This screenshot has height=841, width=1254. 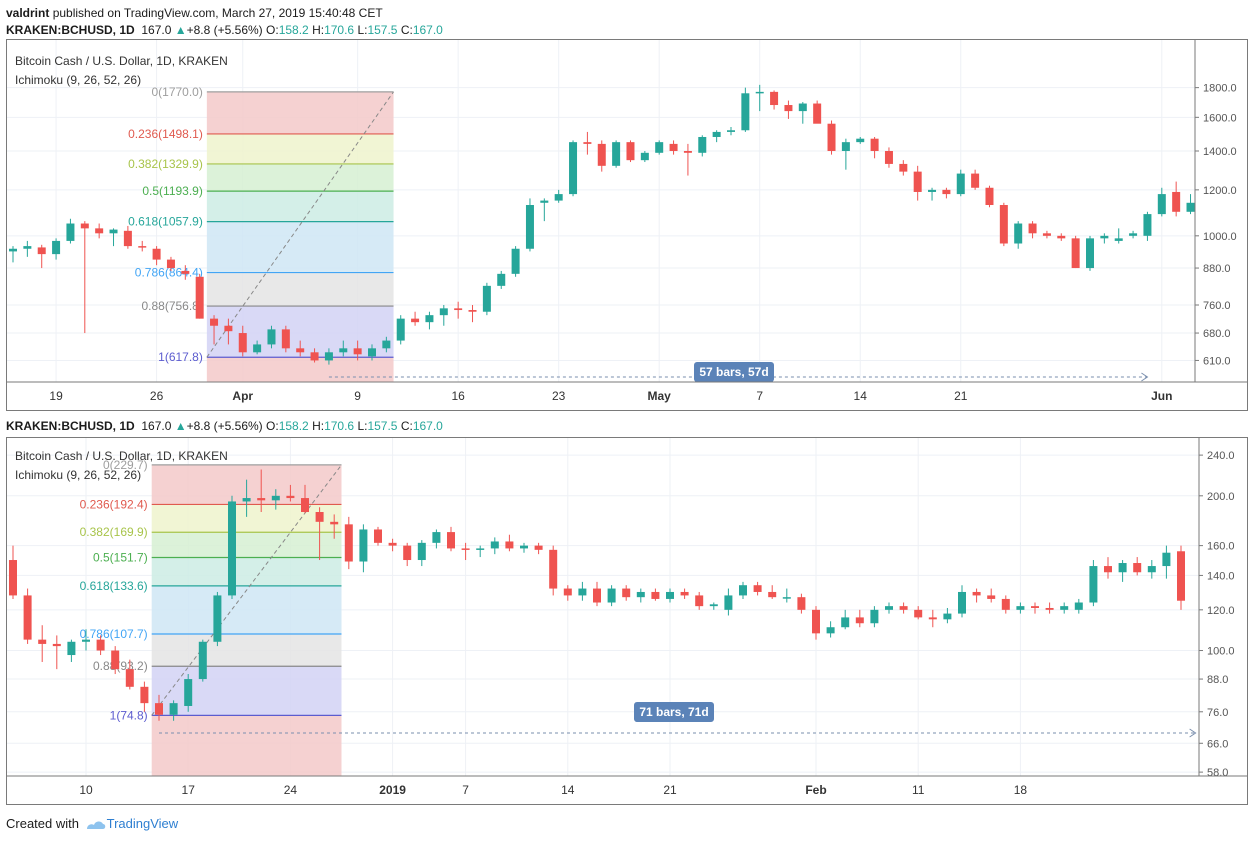 What do you see at coordinates (169, 273) in the screenshot?
I see `fib-level-label: 0.786(864.4)` at bounding box center [169, 273].